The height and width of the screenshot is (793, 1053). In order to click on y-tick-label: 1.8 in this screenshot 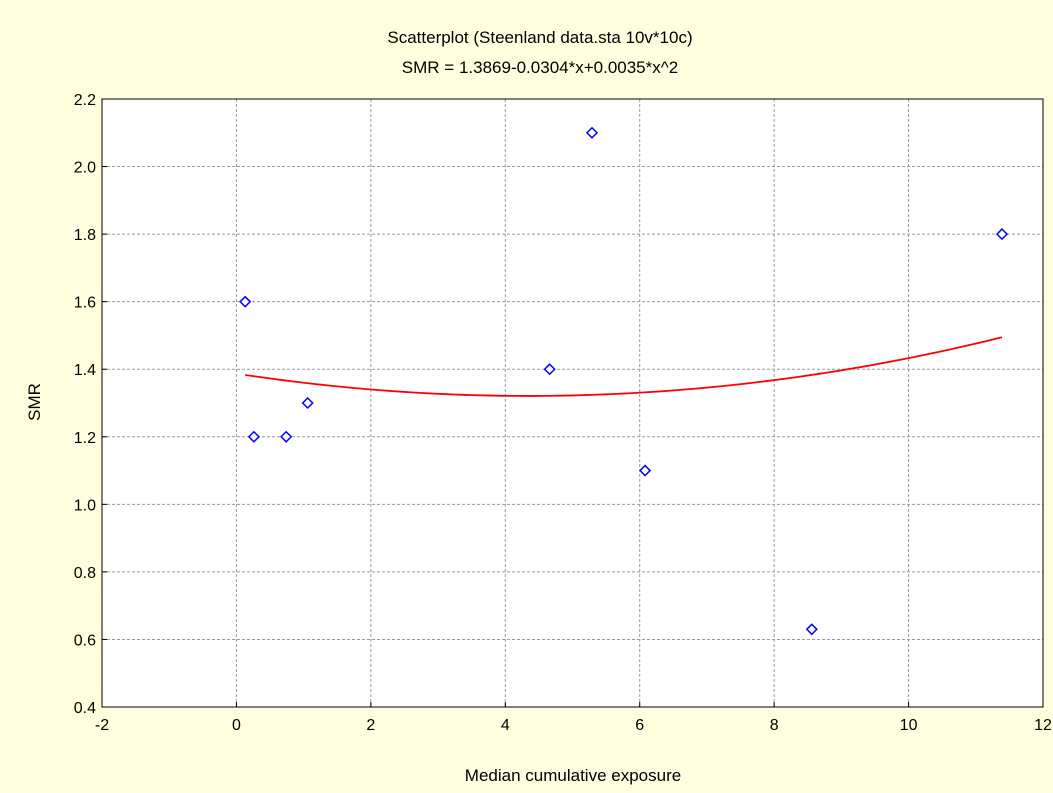, I will do `click(85, 235)`.